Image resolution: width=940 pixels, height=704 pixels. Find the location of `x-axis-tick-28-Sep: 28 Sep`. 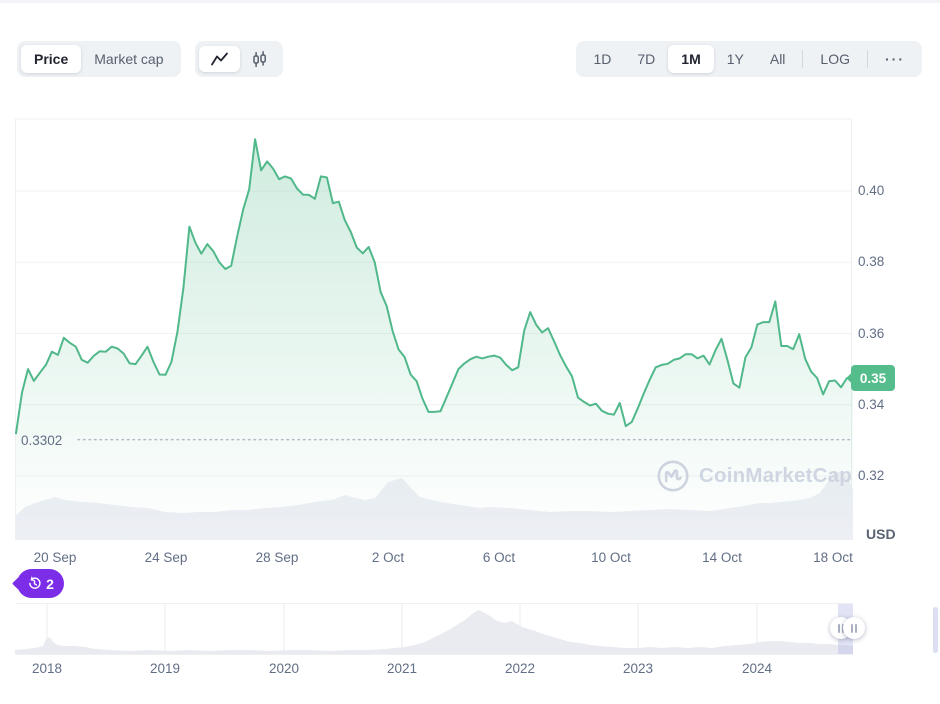

x-axis-tick-28-Sep: 28 Sep is located at coordinates (277, 557).